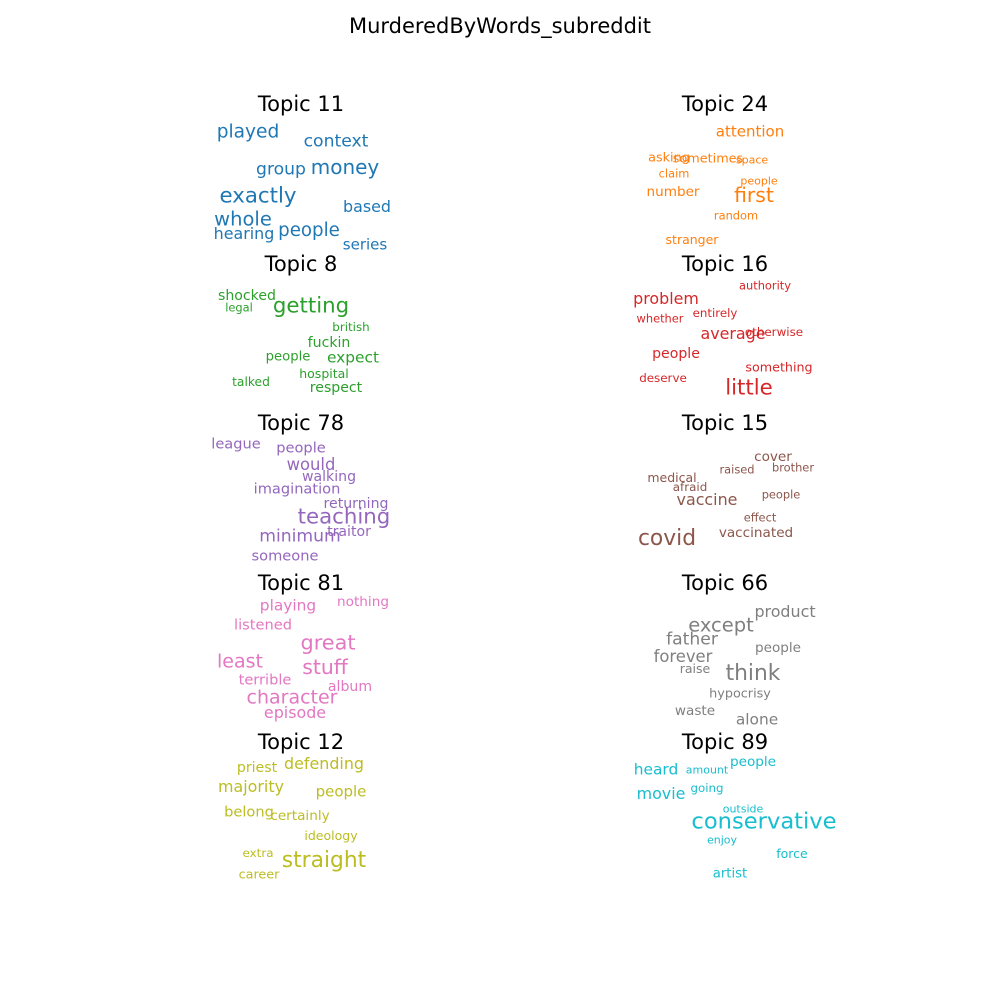  What do you see at coordinates (349, 531) in the screenshot?
I see `word: traitor` at bounding box center [349, 531].